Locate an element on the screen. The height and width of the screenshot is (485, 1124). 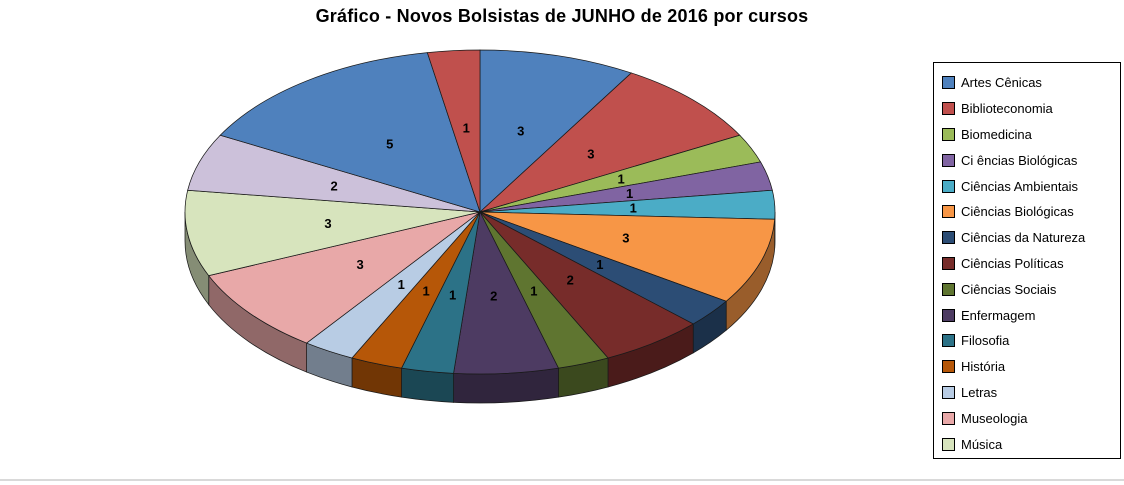
legend-item: Ci ências Biológicas is located at coordinates (1029, 160).